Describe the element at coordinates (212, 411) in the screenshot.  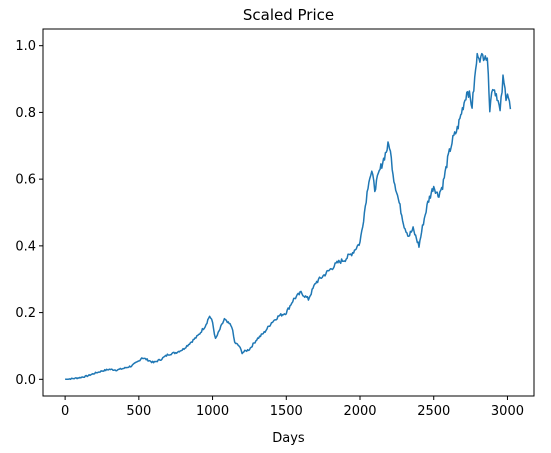
I see `x-tick-label: 1000` at that location.